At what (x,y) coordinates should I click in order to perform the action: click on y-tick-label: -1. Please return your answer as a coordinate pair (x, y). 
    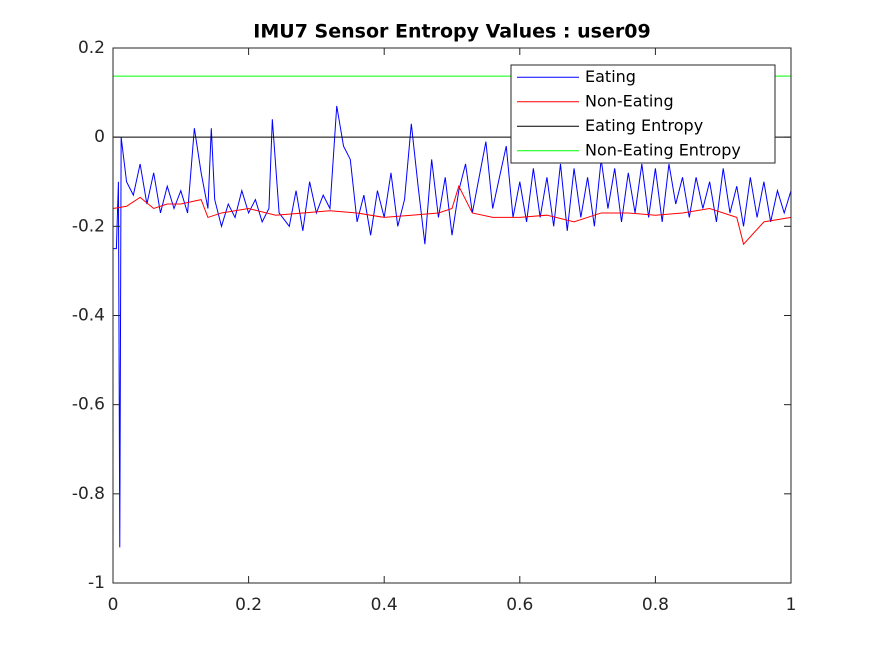
    Looking at the image, I should click on (96, 583).